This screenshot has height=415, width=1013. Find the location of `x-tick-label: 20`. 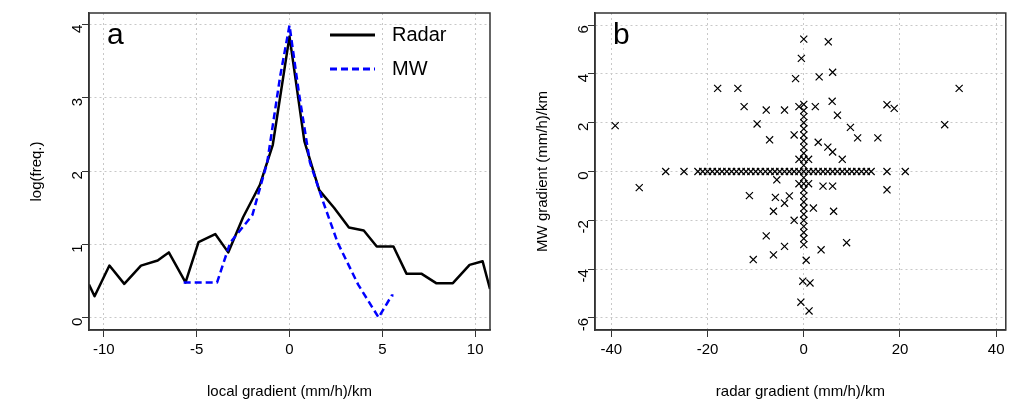

x-tick-label: 20 is located at coordinates (900, 349).